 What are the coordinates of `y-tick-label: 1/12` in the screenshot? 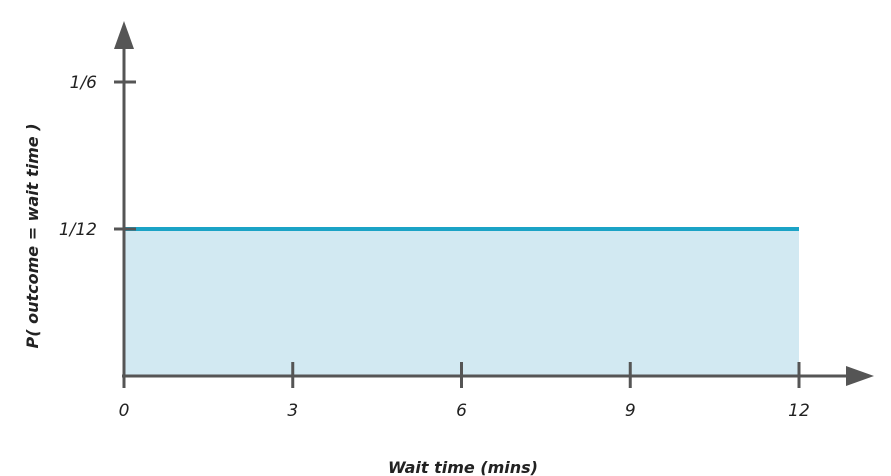 It's located at (78, 230).